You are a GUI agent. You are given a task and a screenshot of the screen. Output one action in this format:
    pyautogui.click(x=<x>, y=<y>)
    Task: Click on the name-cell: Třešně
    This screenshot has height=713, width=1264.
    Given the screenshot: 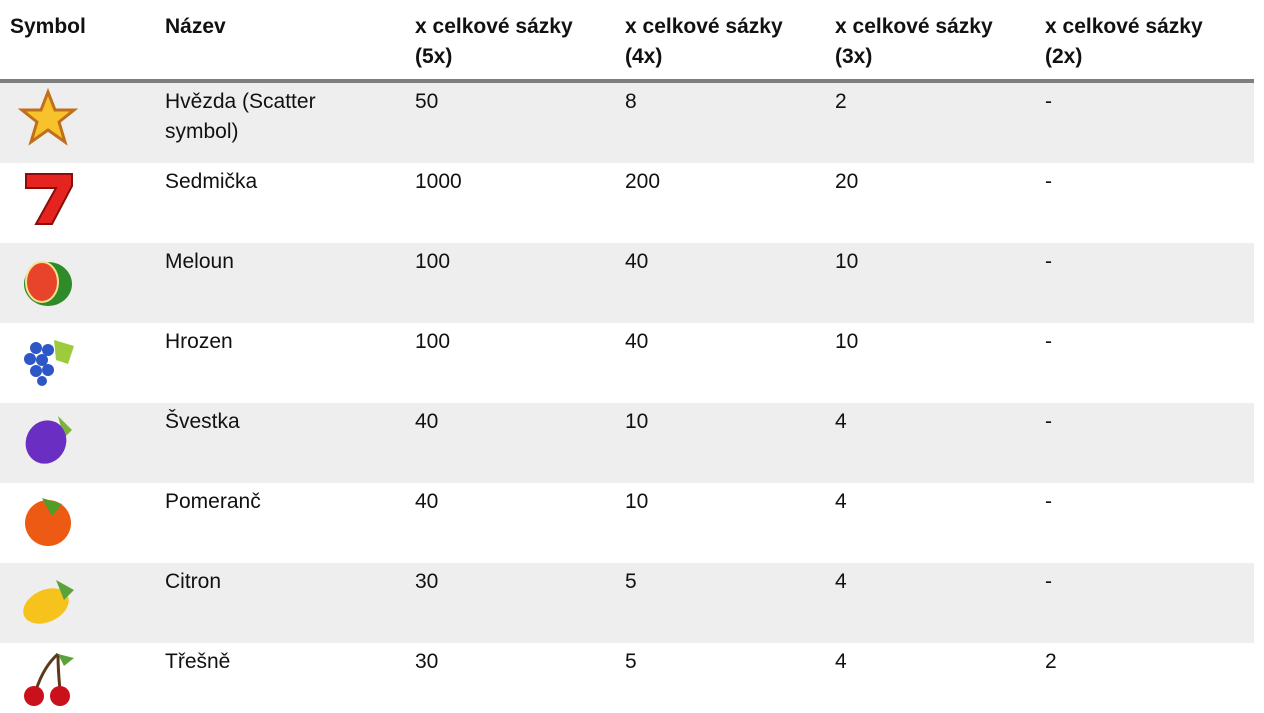 What is the action you would take?
    pyautogui.click(x=198, y=661)
    